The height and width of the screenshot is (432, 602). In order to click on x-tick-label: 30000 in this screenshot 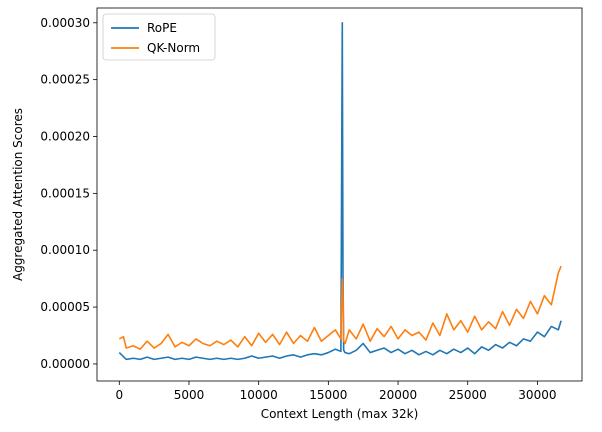, I will do `click(537, 395)`.